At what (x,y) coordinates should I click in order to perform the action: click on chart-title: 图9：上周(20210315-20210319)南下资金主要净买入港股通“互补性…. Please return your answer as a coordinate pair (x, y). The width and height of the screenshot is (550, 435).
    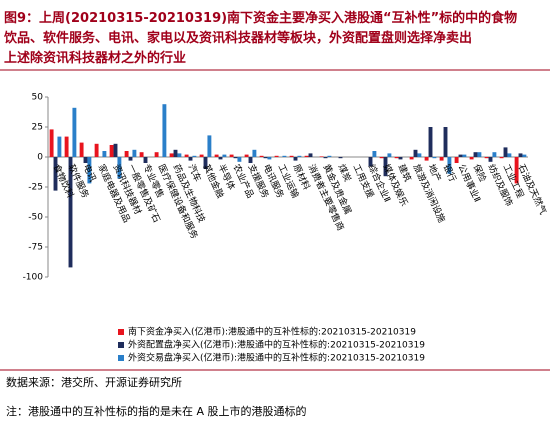
    Looking at the image, I should click on (260, 18).